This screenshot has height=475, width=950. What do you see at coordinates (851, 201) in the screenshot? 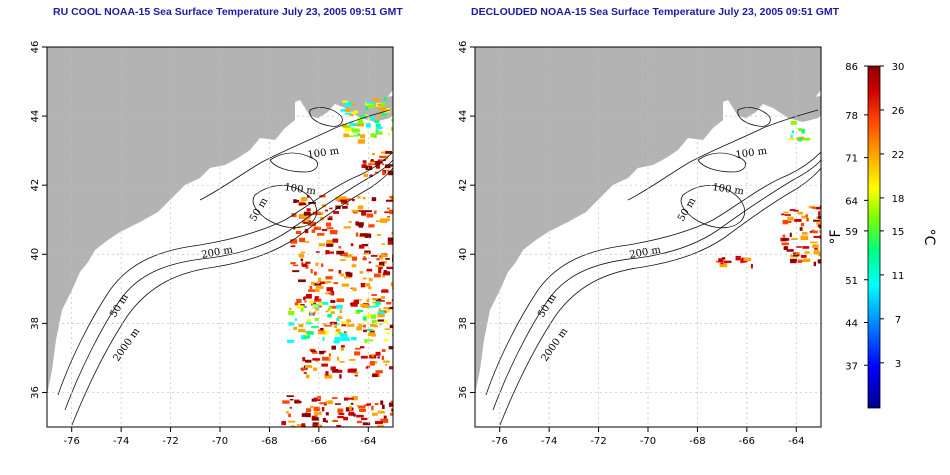
I see `colorbar-f-tick: 64` at bounding box center [851, 201].